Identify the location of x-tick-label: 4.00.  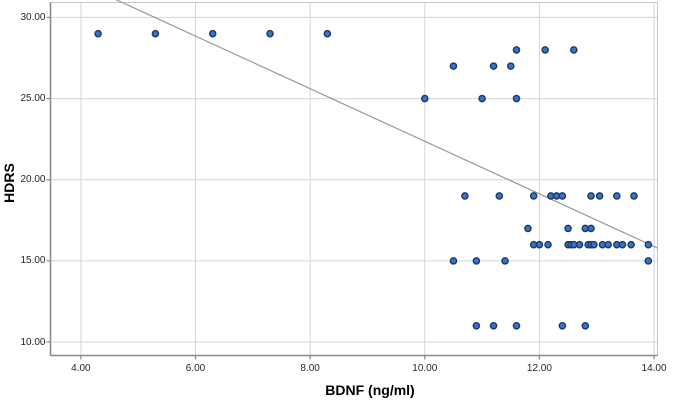
(81, 368).